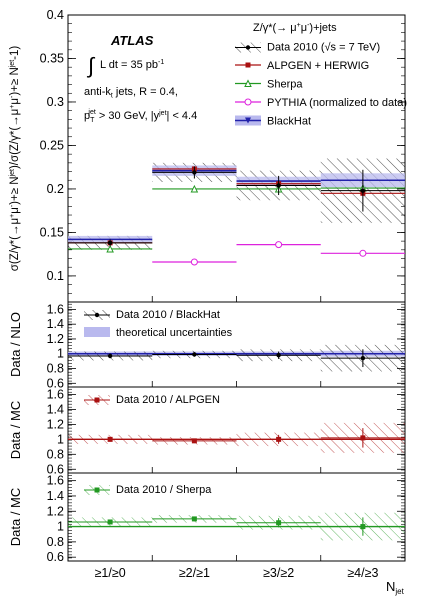  What do you see at coordinates (295, 28) in the screenshot?
I see `legend-header: Z/γ*(→ μ+μ-)+jets` at bounding box center [295, 28].